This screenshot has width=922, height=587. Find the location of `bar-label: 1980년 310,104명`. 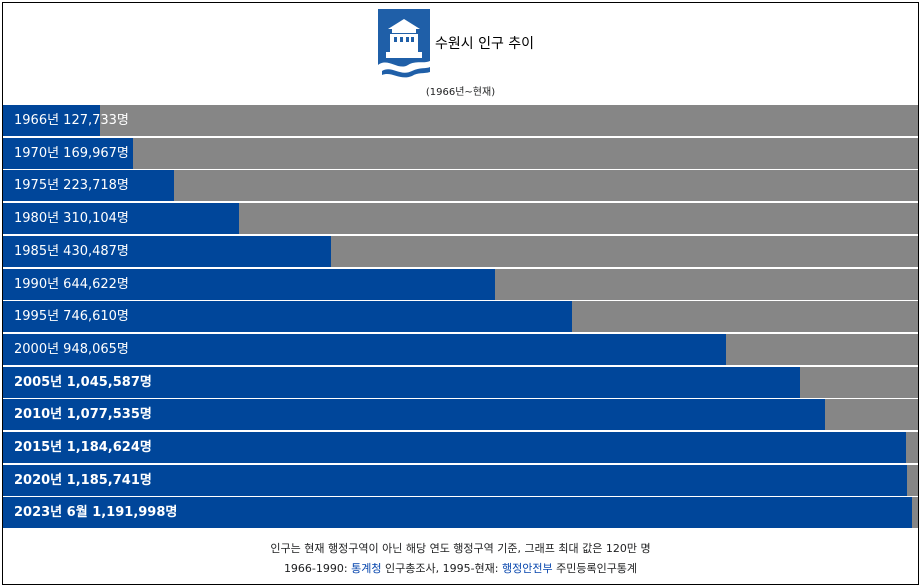

bar-label: 1980년 310,104명 is located at coordinates (71, 219).